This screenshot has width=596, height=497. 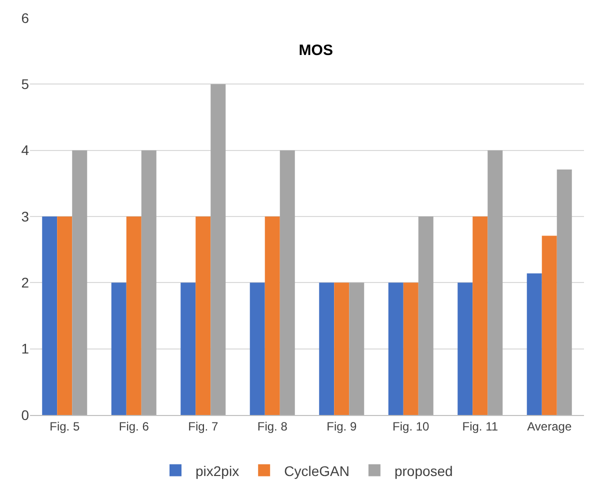 What do you see at coordinates (25, 150) in the screenshot?
I see `y-tick-label: 4` at bounding box center [25, 150].